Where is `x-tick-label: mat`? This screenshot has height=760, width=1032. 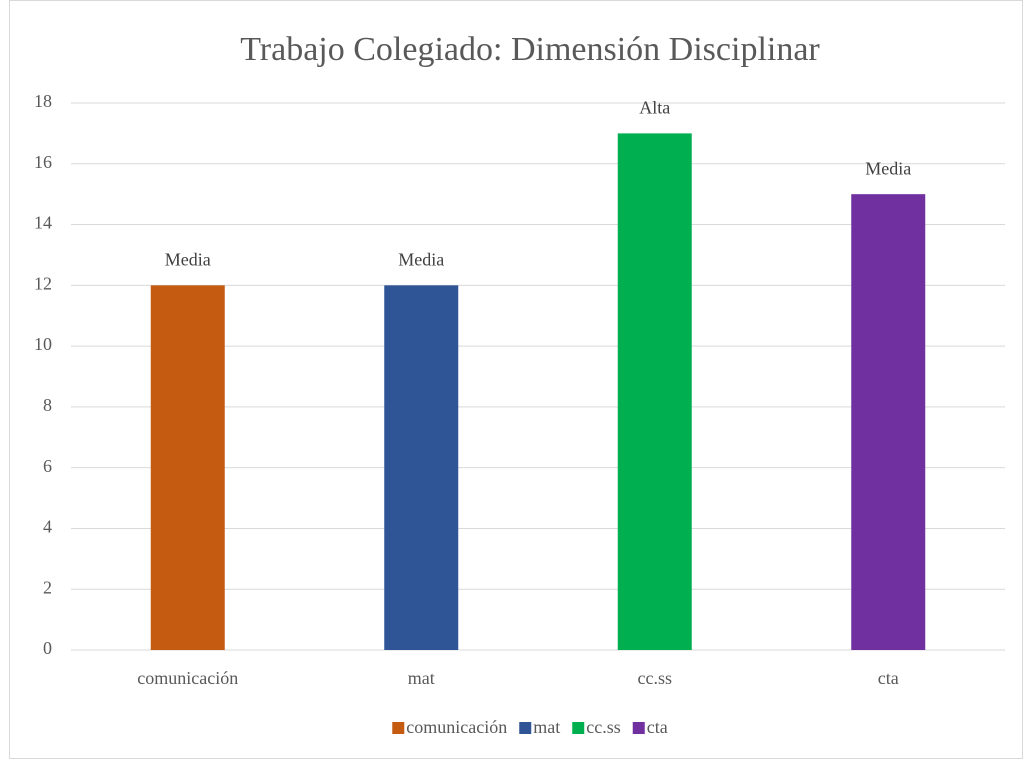
x-tick-label: mat is located at coordinates (421, 678).